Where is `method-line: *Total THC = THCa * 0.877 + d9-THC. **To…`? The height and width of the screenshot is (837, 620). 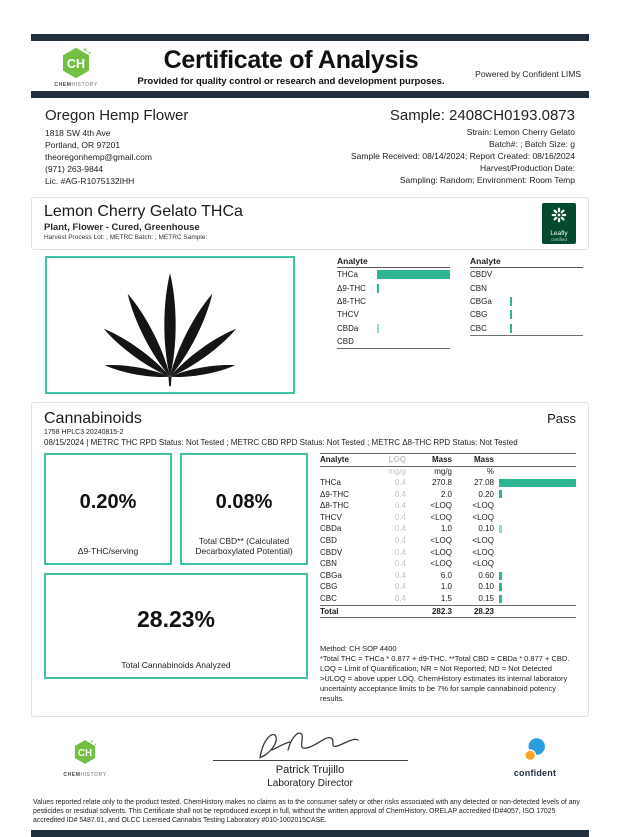
method-line: *Total THC = THCa * 0.877 + d9-THC. **To… is located at coordinates (445, 664).